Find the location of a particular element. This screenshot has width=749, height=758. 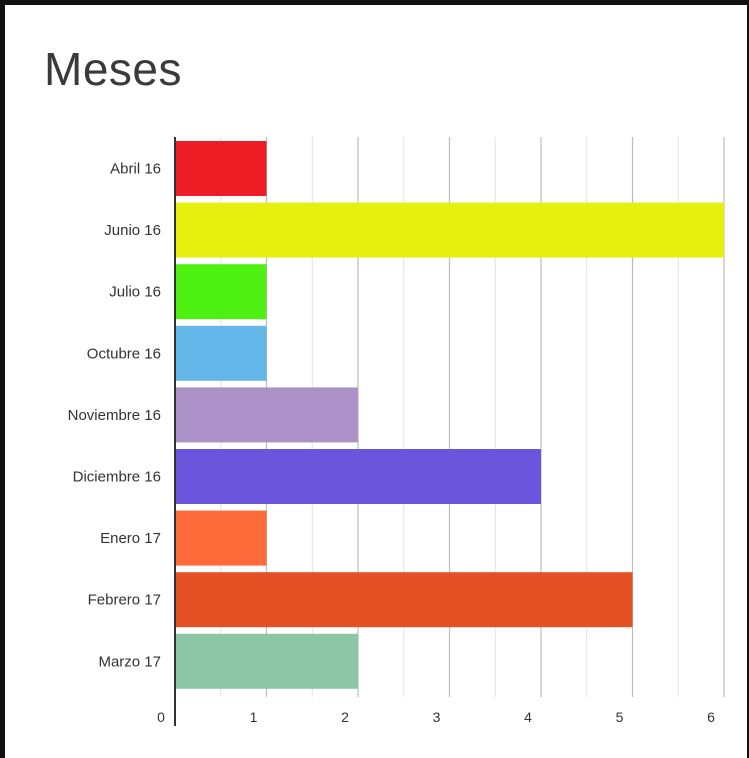

category-label: Marzo 17 is located at coordinates (129, 661).